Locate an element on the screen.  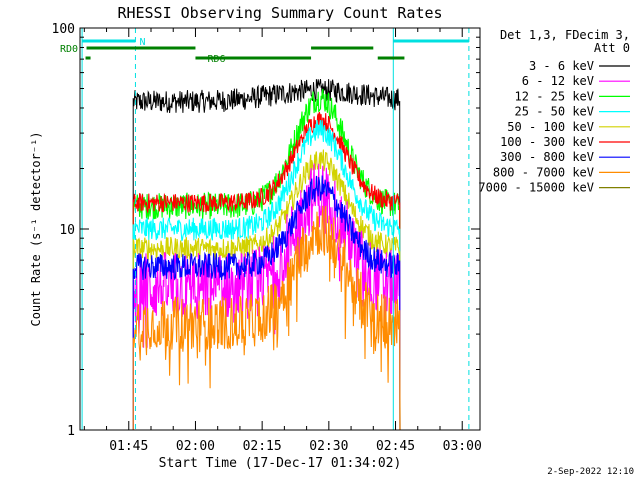
y-axis-label: Count Rate (s⁻¹ detector⁻¹) is located at coordinates (36, 228).